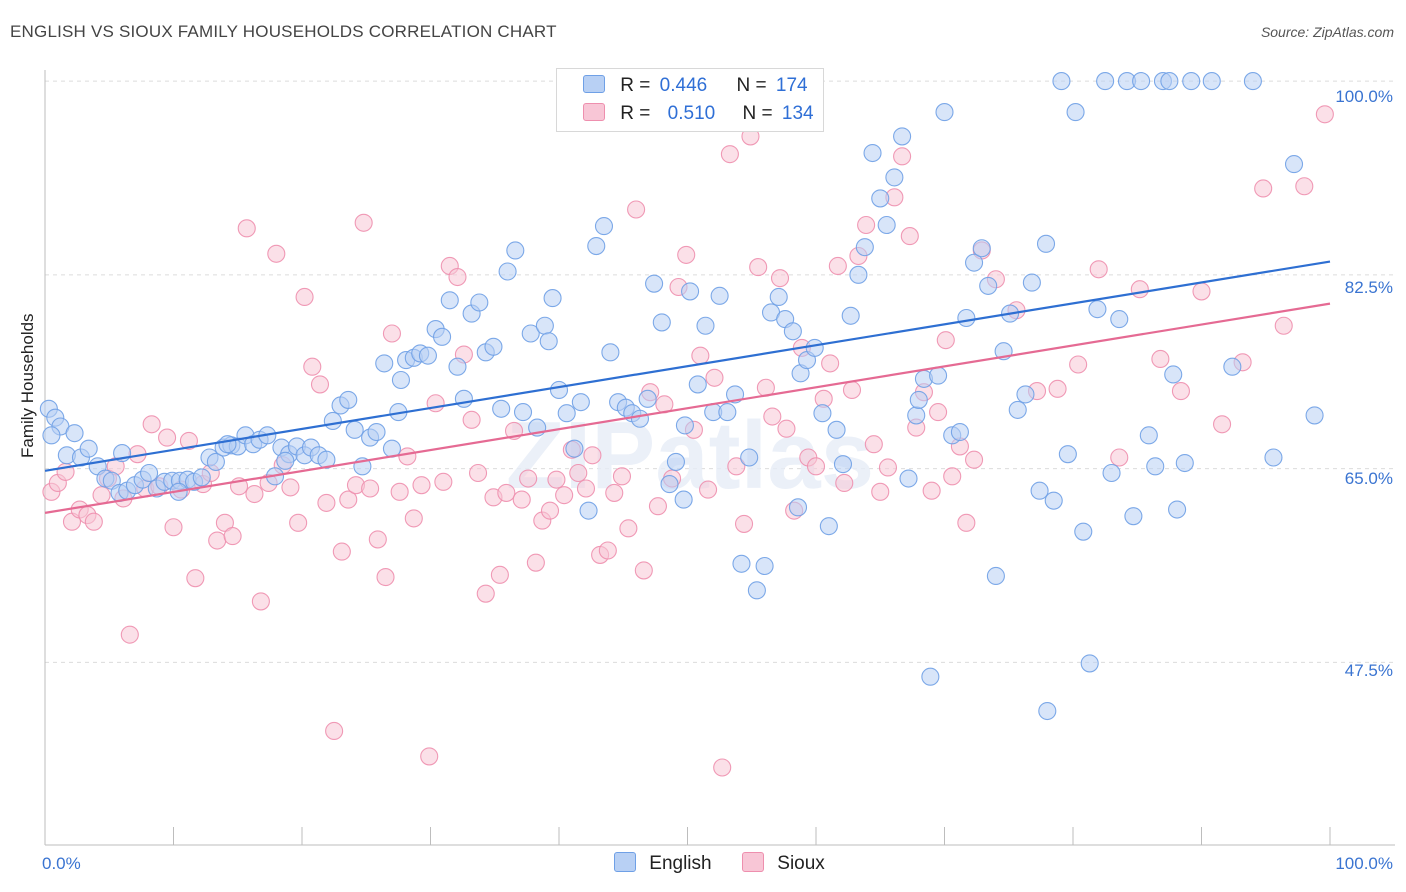 The width and height of the screenshot is (1406, 892). Describe the element at coordinates (683, 85) in the screenshot. I see `legend-r-value-english: 0.446` at that location.